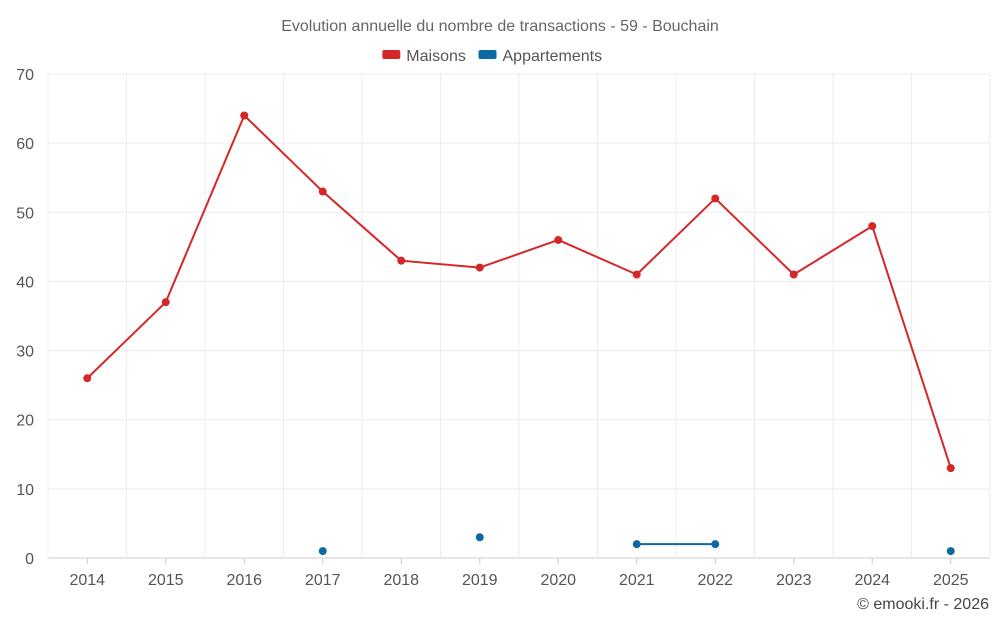  What do you see at coordinates (25, 75) in the screenshot?
I see `y-tick-label: 70` at bounding box center [25, 75].